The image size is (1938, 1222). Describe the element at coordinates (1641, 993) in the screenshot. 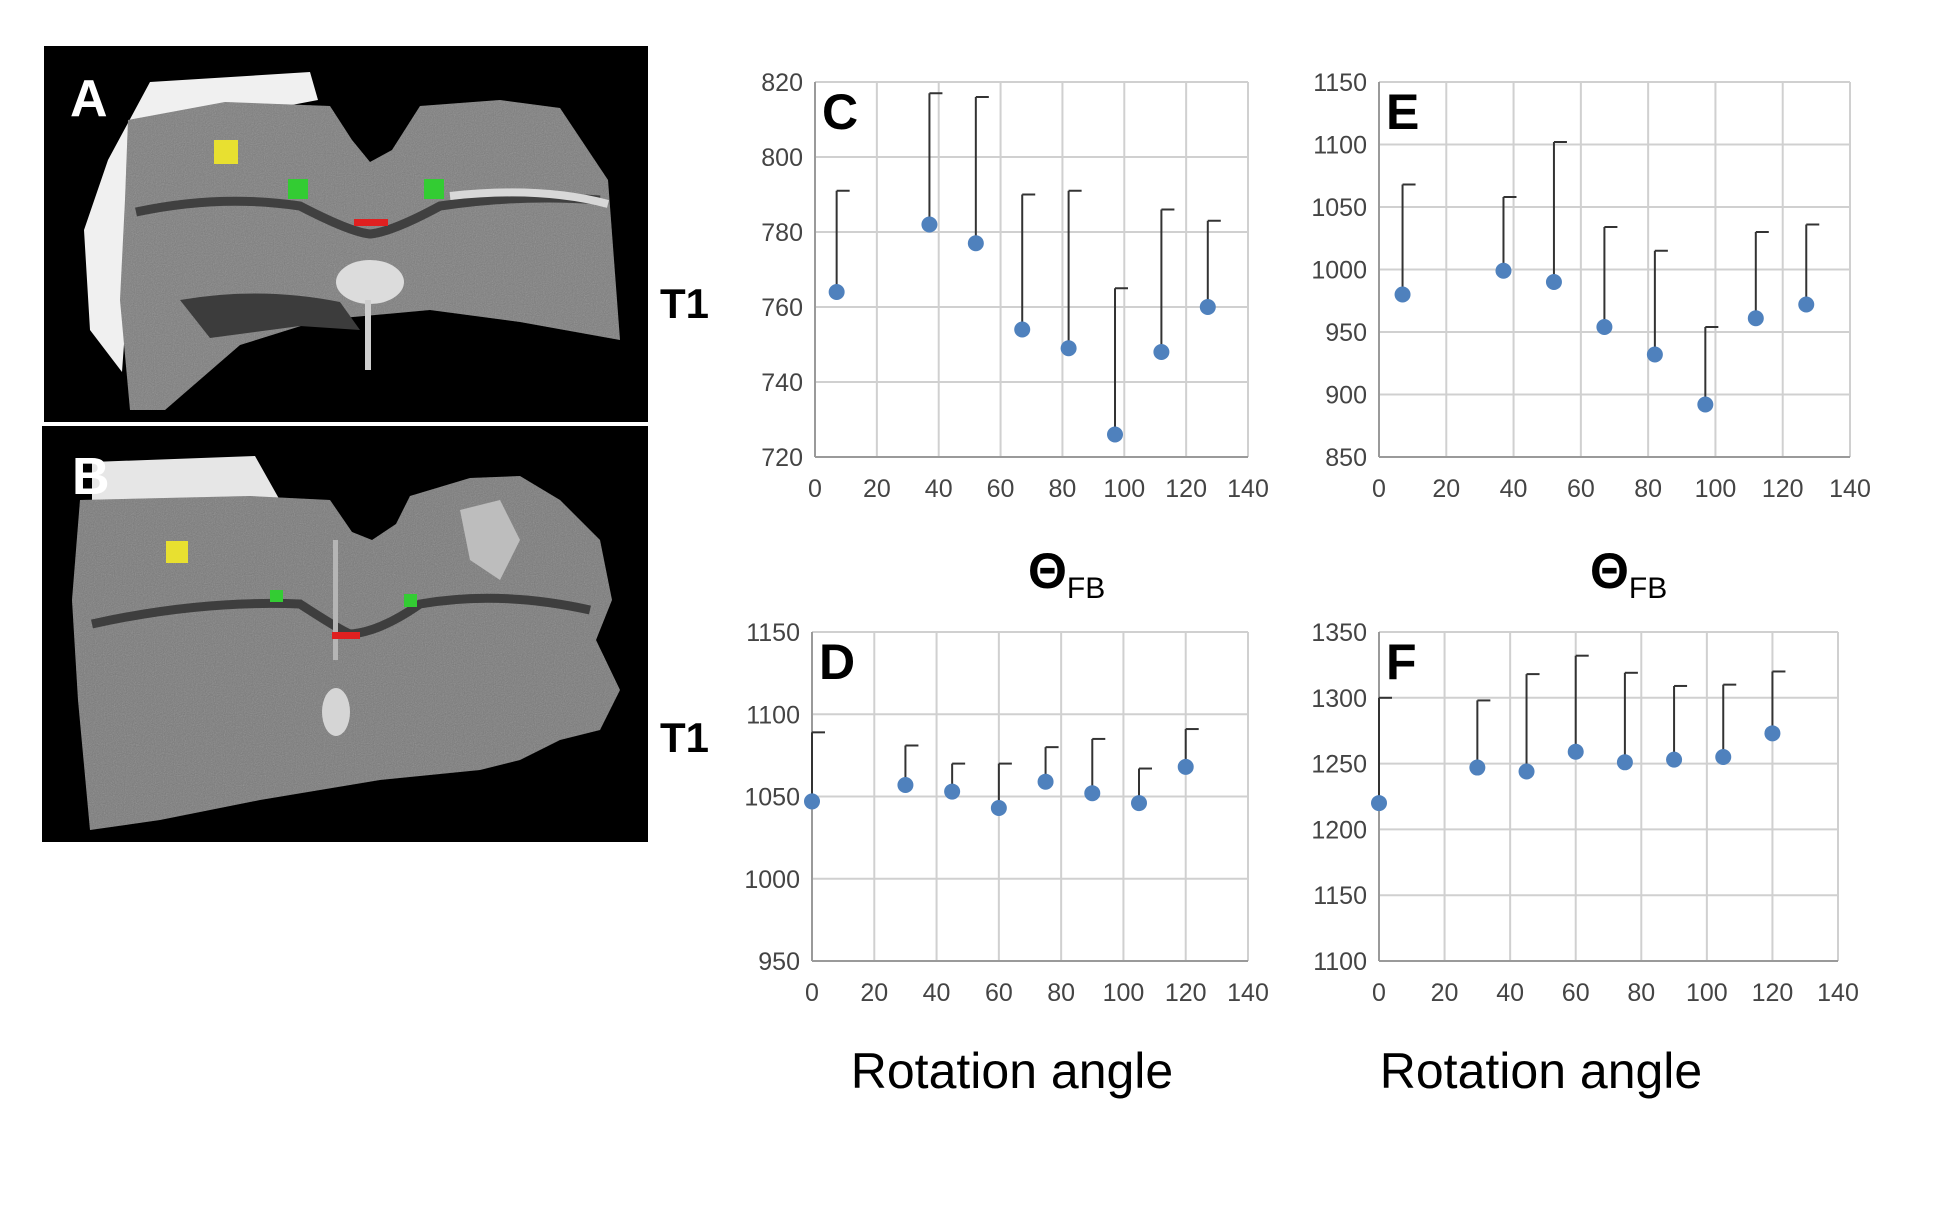

I see `f-xtick-label: 80` at that location.